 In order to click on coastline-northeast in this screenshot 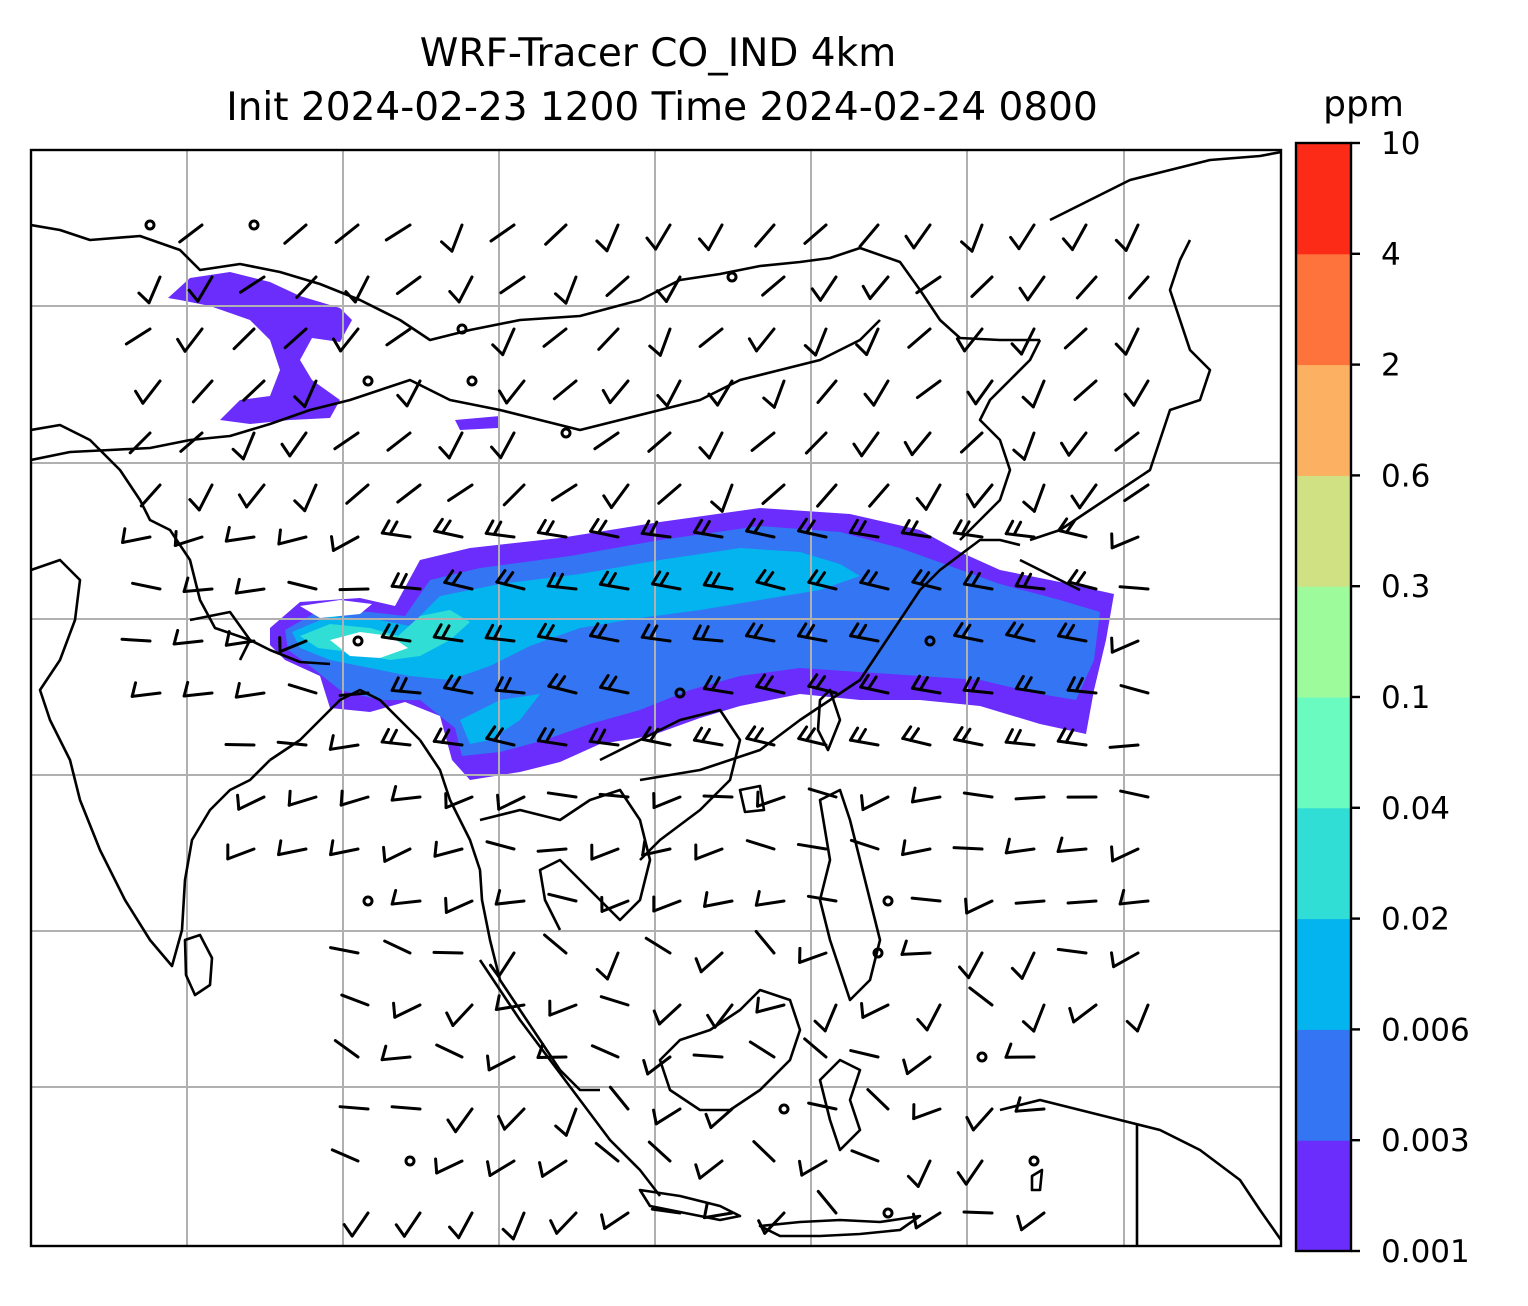, I will do `click(1165, 186)`.